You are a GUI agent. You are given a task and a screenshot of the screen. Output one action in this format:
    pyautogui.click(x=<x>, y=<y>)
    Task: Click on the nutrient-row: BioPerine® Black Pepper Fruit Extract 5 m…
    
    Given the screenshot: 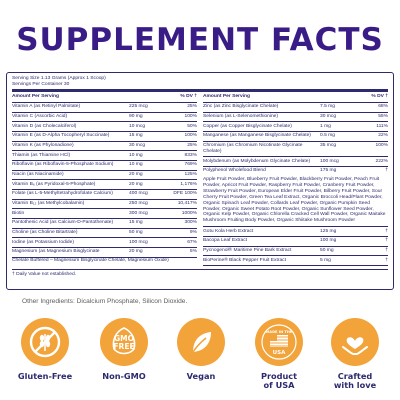 What is the action you would take?
    pyautogui.click(x=295, y=261)
    